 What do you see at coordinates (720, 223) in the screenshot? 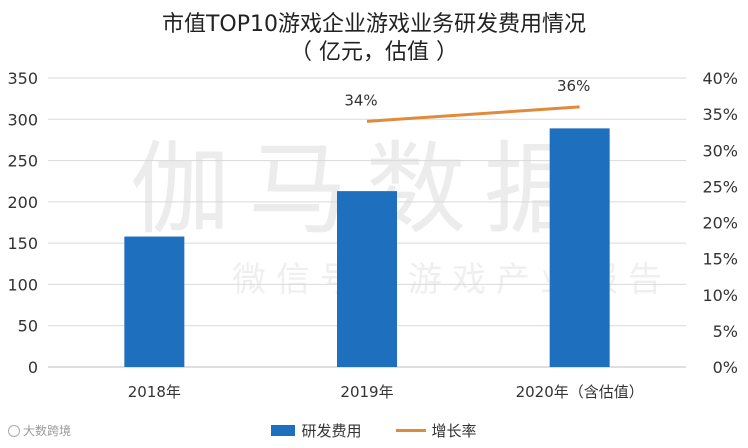
I see `y-right-tick-label: 20%` at bounding box center [720, 223].